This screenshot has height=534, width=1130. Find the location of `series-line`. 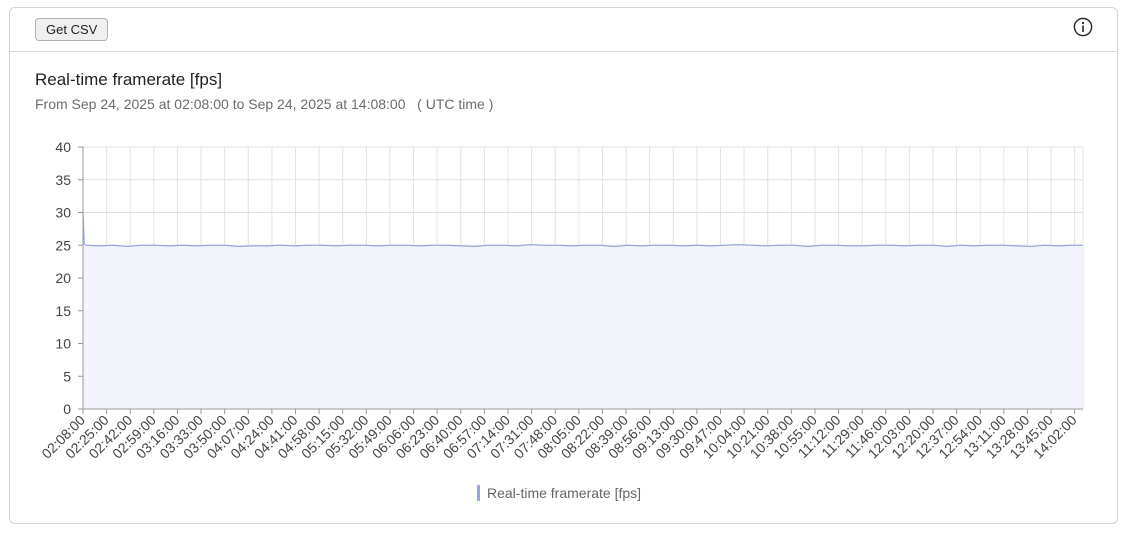

series-line is located at coordinates (582, 230).